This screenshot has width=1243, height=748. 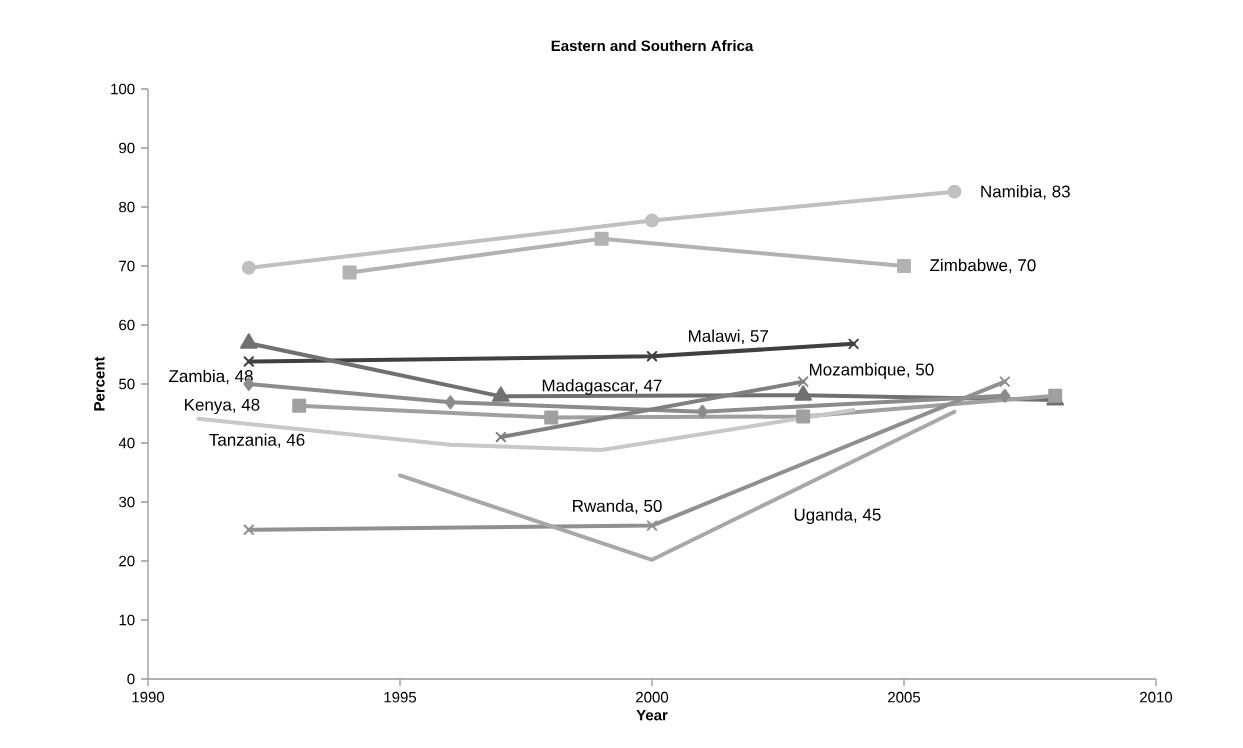 I want to click on annotation: Madagascar, 47, so click(x=602, y=387).